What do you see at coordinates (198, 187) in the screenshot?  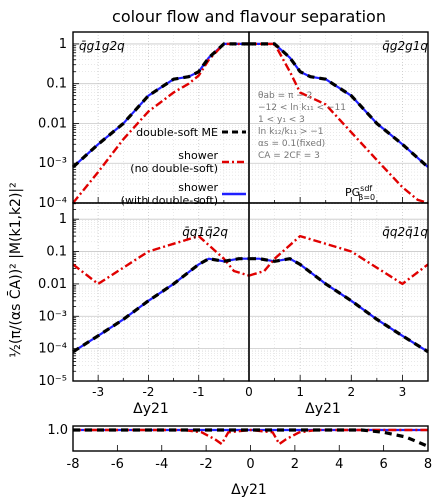 I see `legend-label-shower-with-1: shower` at bounding box center [198, 187].